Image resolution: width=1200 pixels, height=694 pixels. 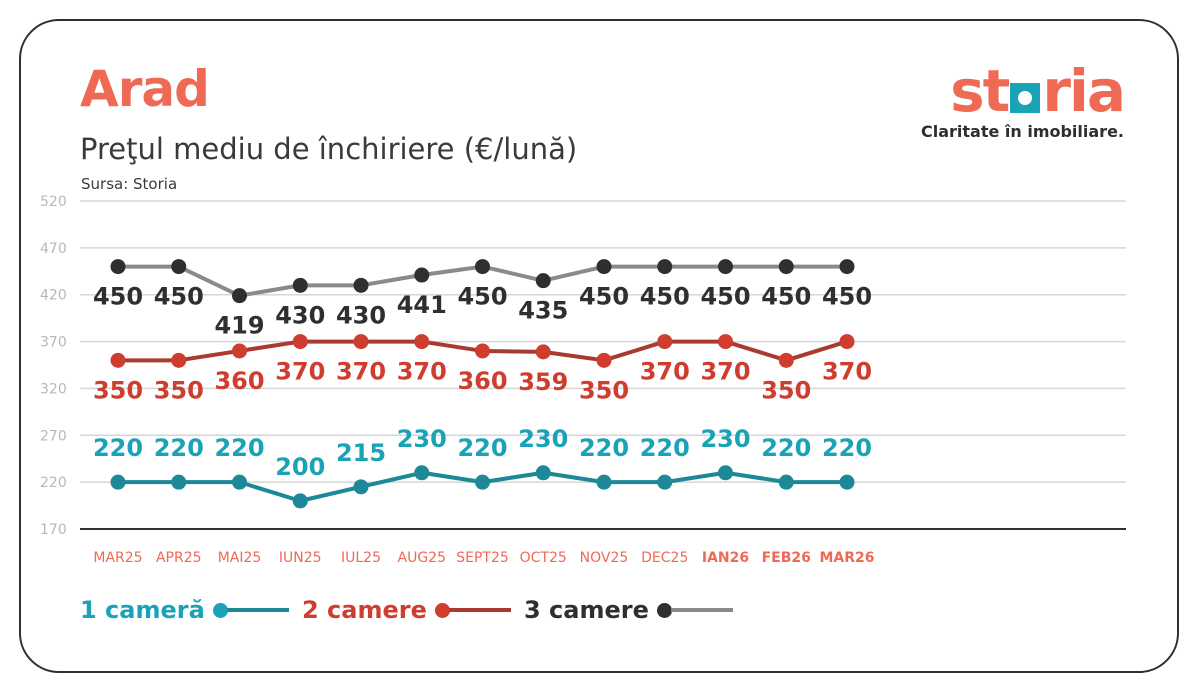 I want to click on y-tick-label: 470, so click(x=53, y=249).